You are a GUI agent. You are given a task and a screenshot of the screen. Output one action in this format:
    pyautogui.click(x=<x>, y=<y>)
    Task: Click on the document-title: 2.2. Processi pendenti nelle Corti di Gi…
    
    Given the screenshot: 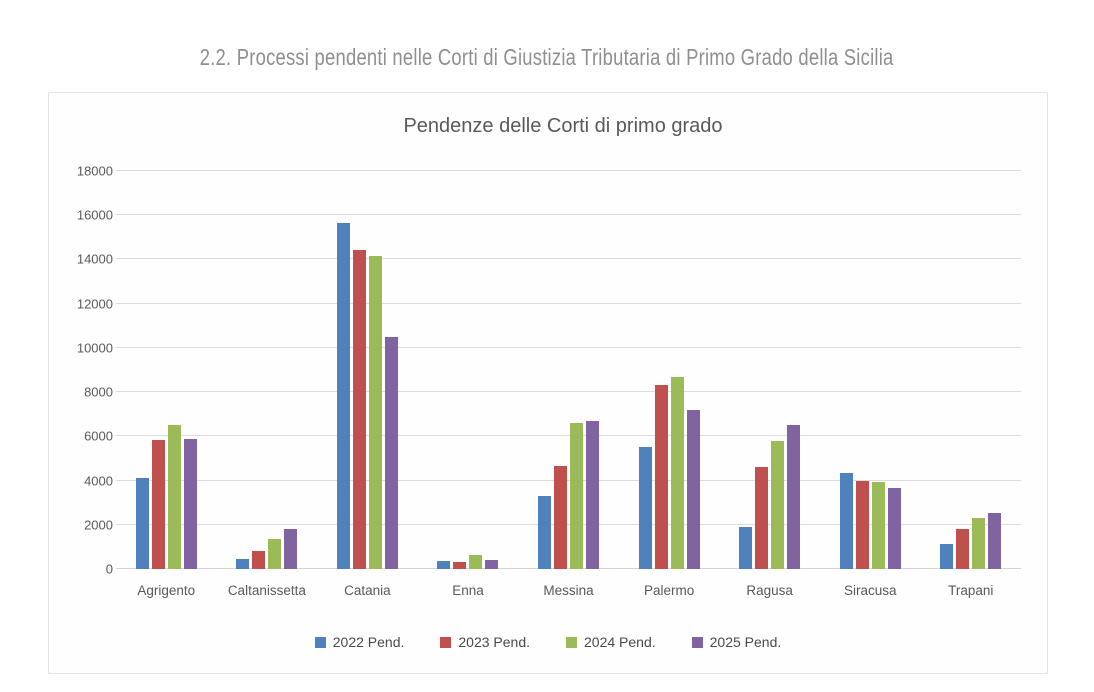 What is the action you would take?
    pyautogui.click(x=547, y=57)
    